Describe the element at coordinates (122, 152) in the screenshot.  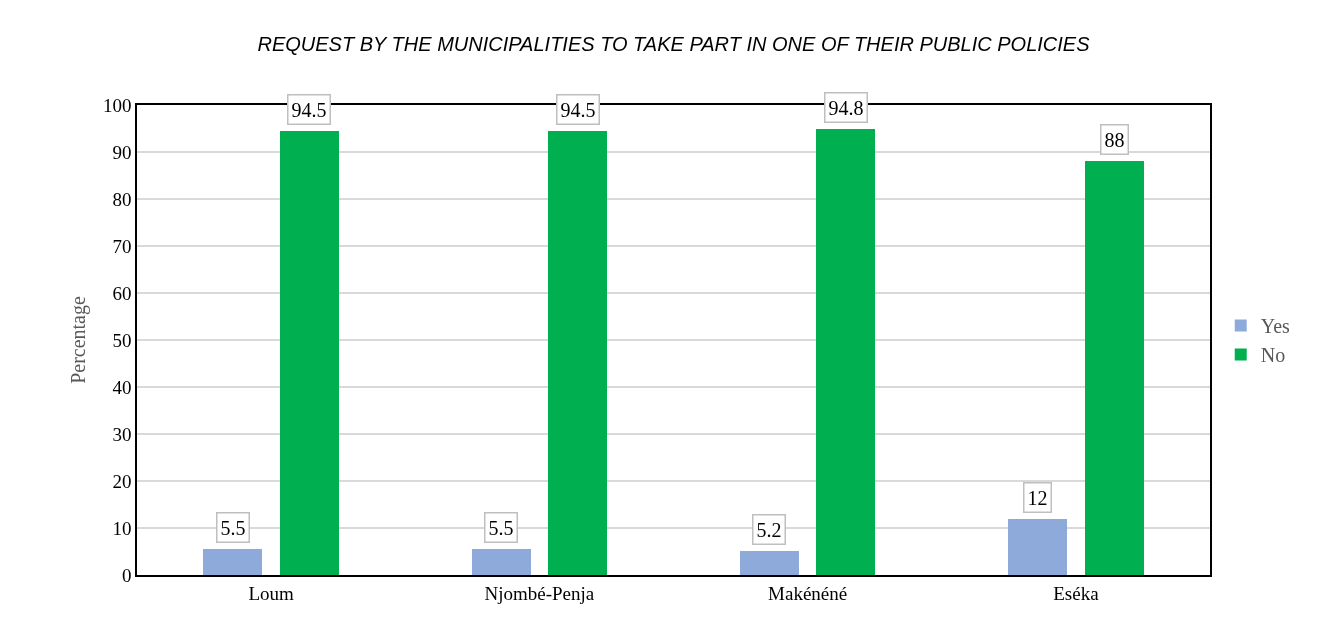
I see `y-tick-label: 90` at that location.